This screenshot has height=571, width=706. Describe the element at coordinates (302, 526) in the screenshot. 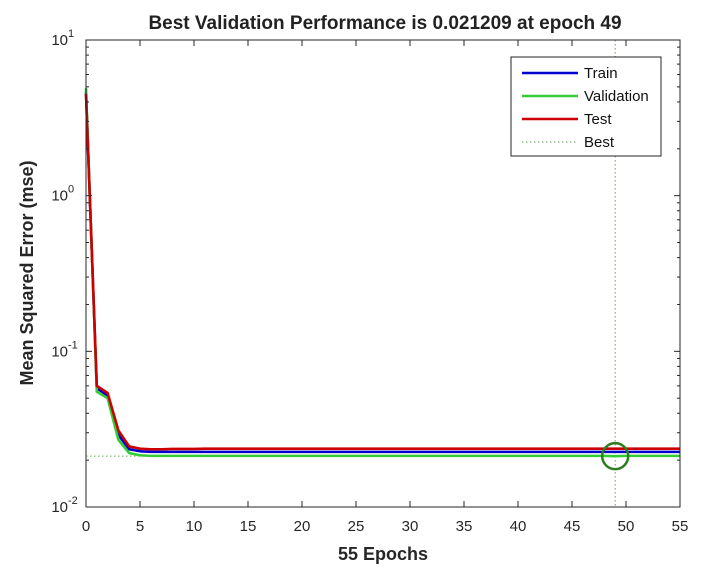

I see `x-tick-label: 20` at that location.